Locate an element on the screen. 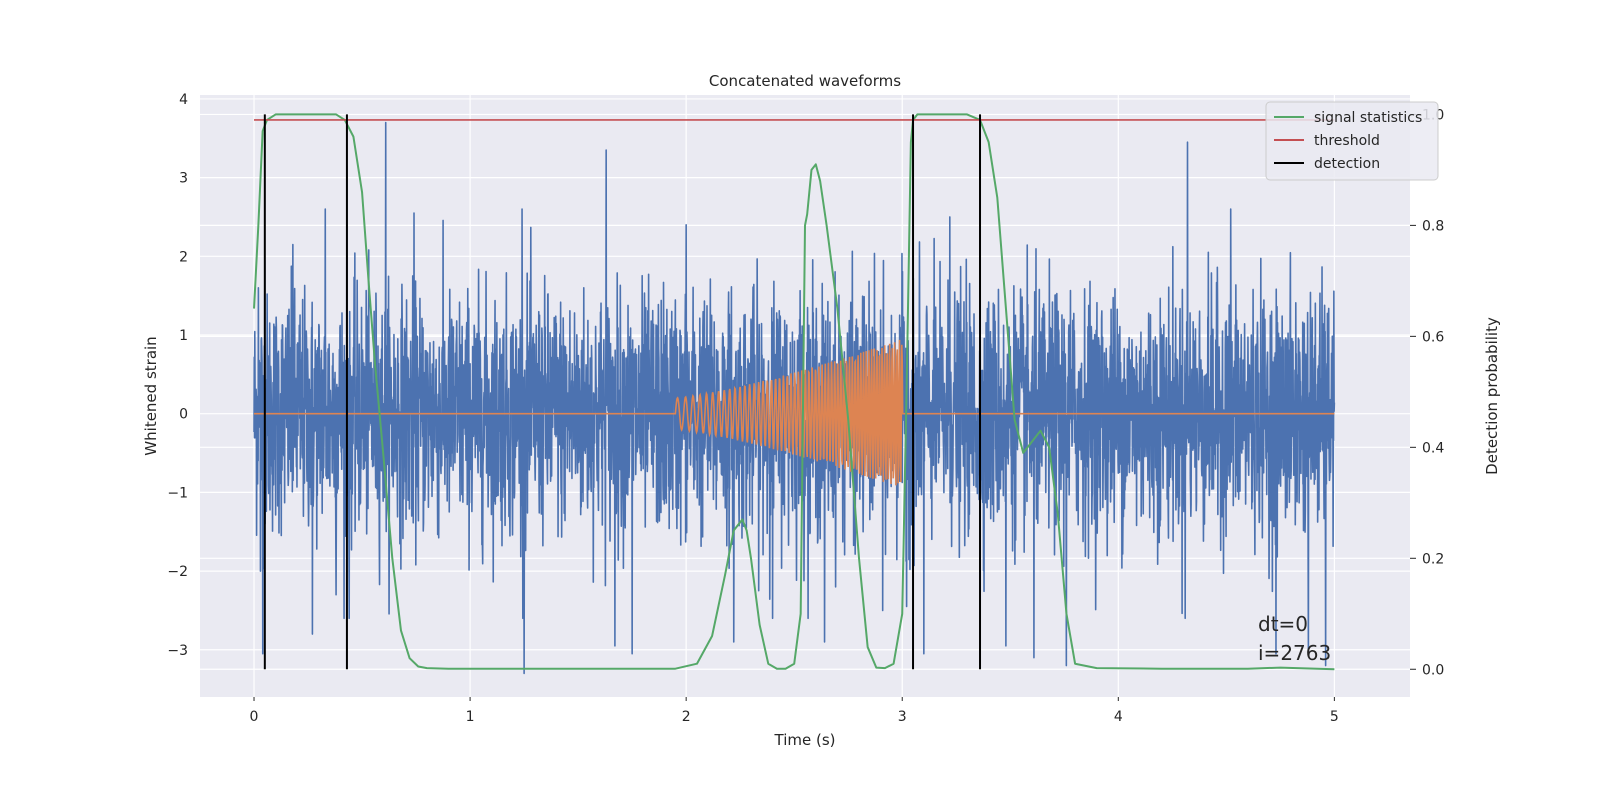 The image size is (1600, 800). y-axis-label: Whitened strain is located at coordinates (151, 395).